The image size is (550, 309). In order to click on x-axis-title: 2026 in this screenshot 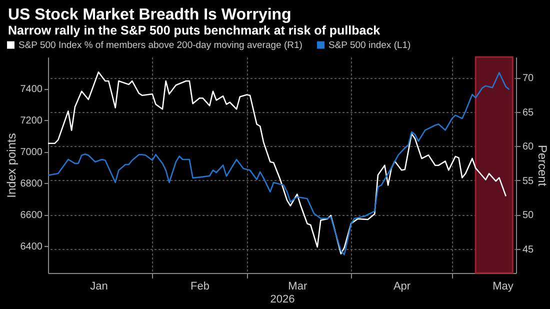, I will do `click(282, 300)`.